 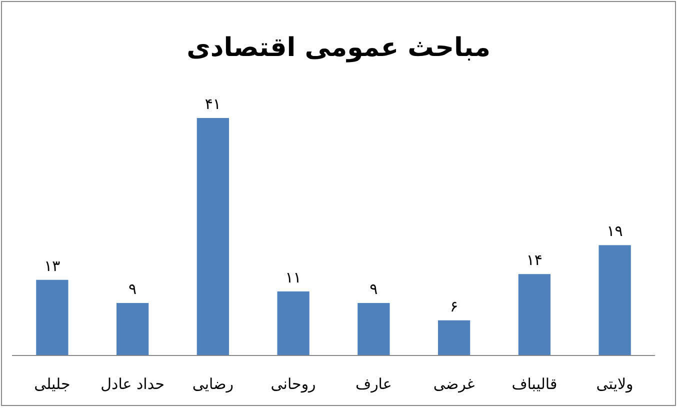 What do you see at coordinates (293, 384) in the screenshot?
I see `x-tick-label: روحانی` at bounding box center [293, 384].